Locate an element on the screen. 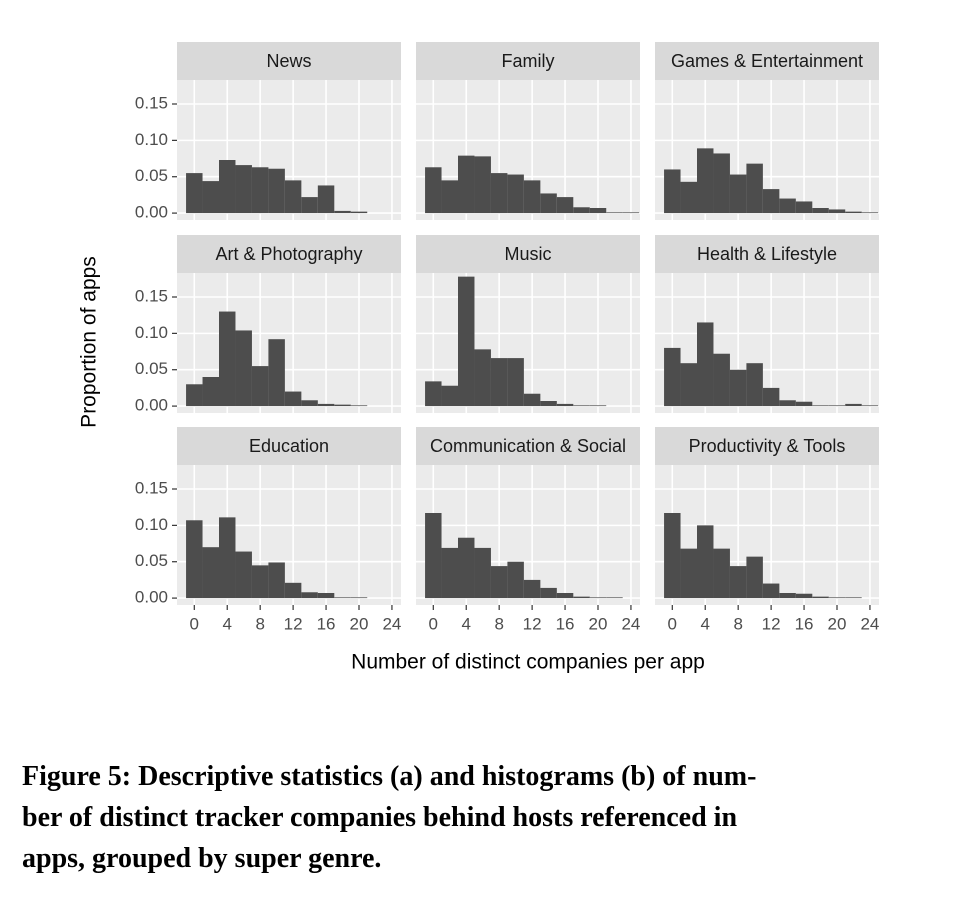  x-tick-label: 16 is located at coordinates (565, 623).